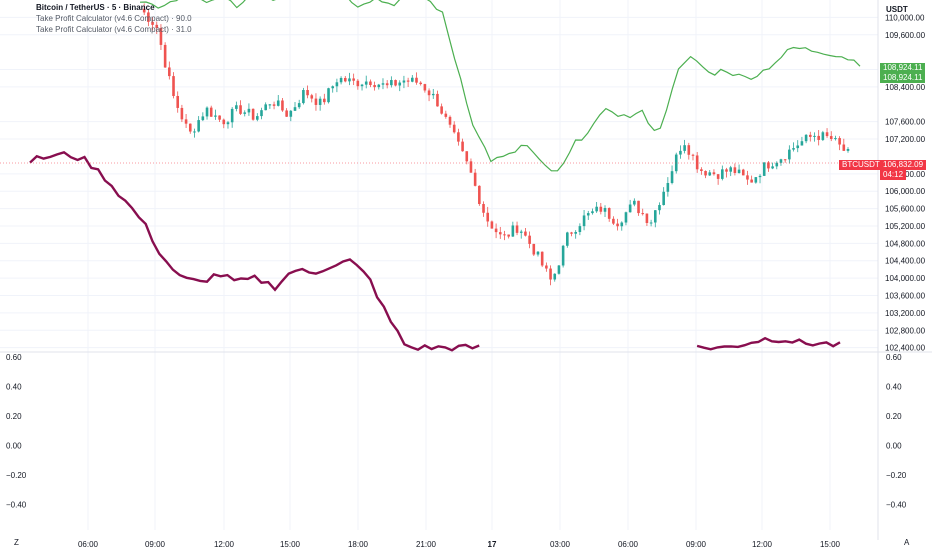 The width and height of the screenshot is (932, 550). Describe the element at coordinates (14, 357) in the screenshot. I see `osc-tick-label-left: 0.60` at that location.